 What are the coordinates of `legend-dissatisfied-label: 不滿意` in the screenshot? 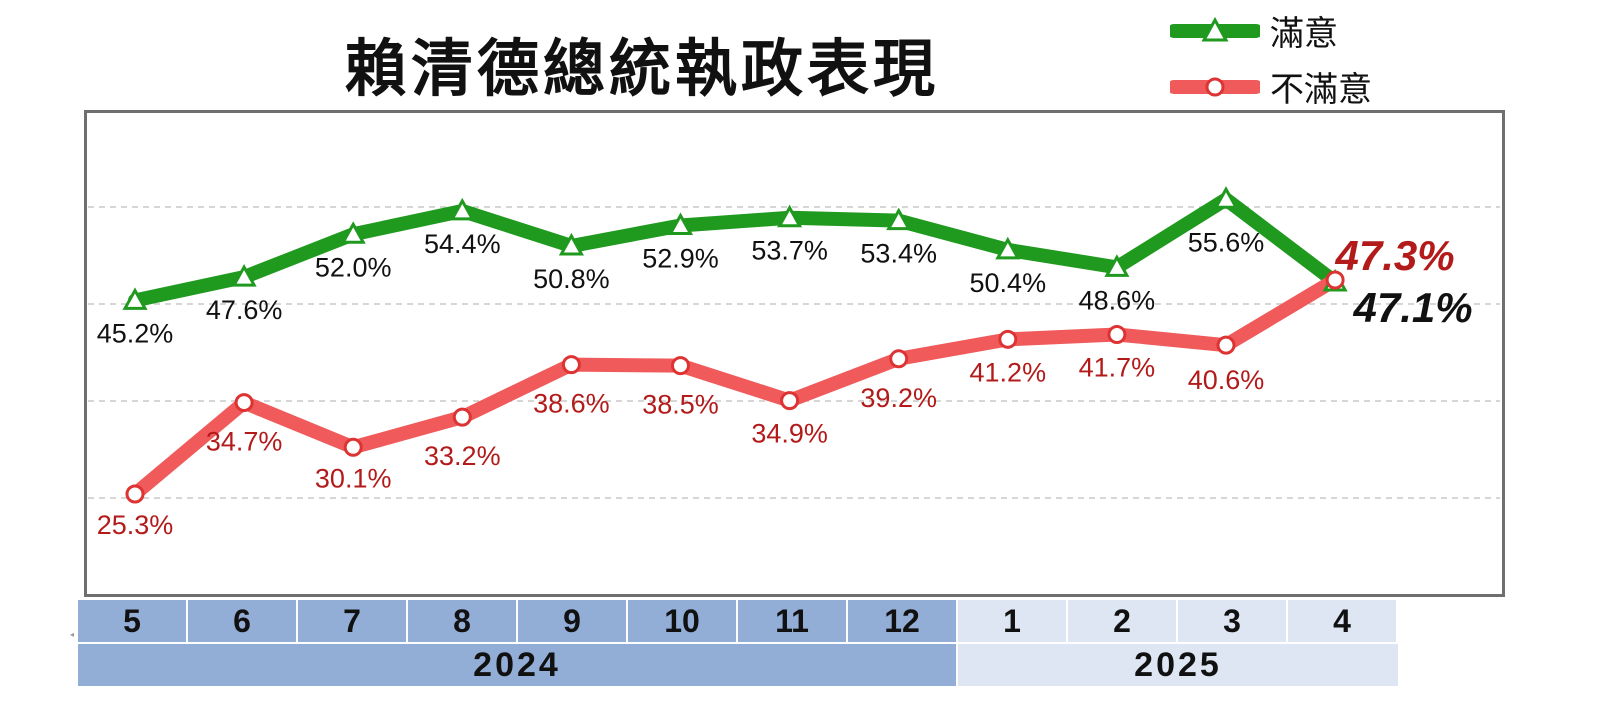 It's located at (1321, 90).